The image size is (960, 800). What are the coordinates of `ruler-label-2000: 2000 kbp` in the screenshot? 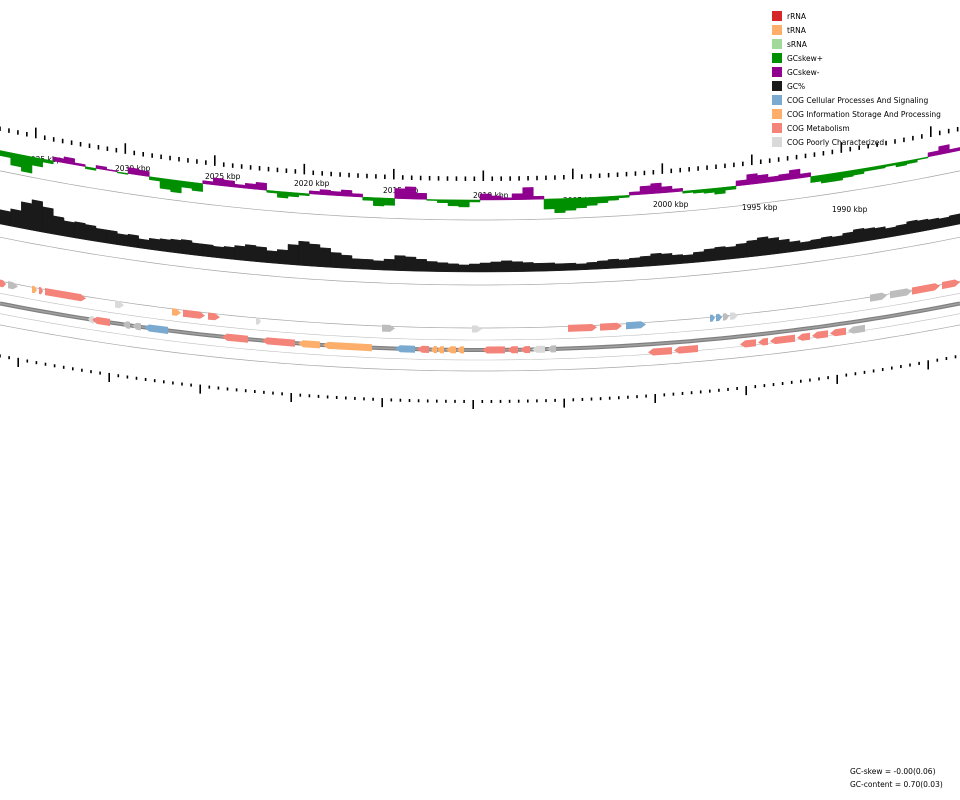 It's located at (671, 204).